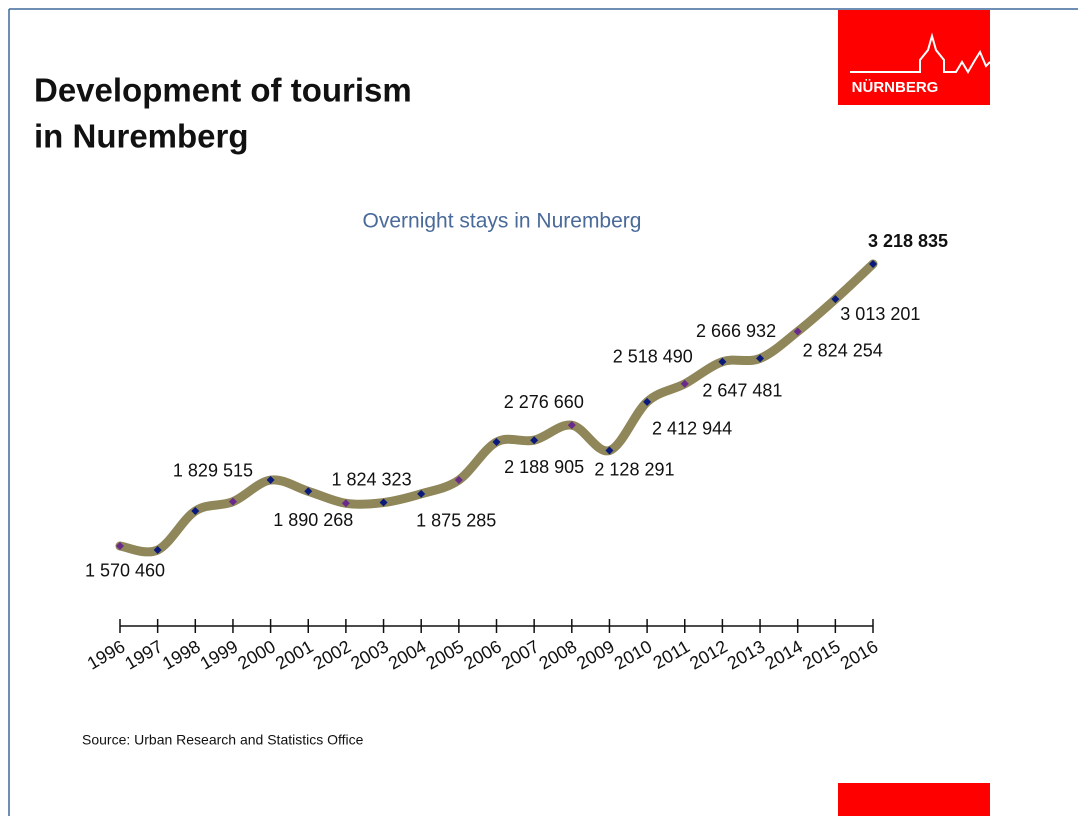 This screenshot has height=821, width=1078. What do you see at coordinates (181, 654) in the screenshot?
I see `x-tick-label: 1998` at bounding box center [181, 654].